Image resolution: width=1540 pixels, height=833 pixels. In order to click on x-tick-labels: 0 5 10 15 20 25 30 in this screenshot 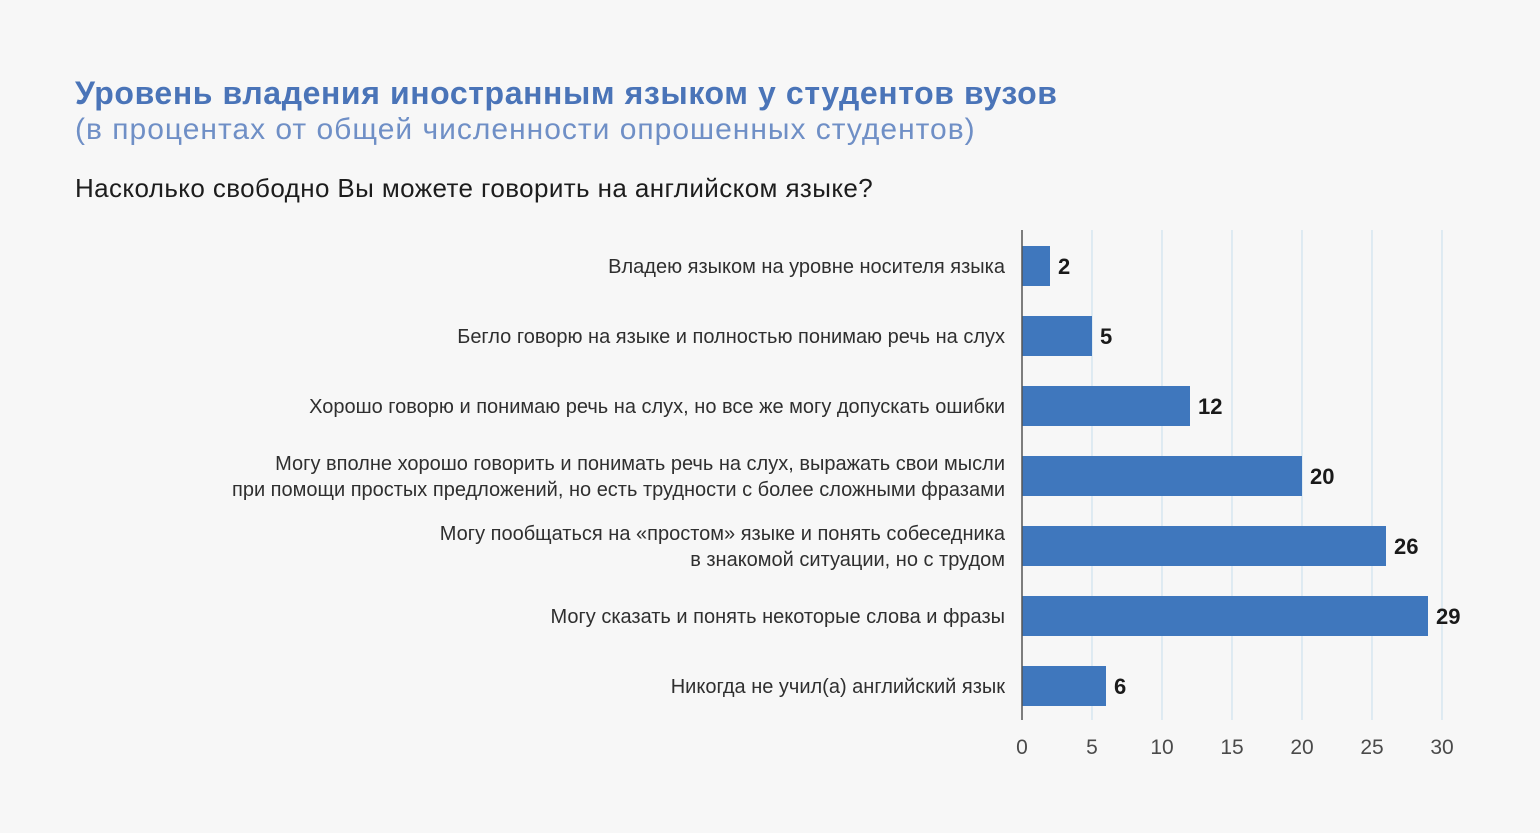, I will do `click(1235, 747)`.